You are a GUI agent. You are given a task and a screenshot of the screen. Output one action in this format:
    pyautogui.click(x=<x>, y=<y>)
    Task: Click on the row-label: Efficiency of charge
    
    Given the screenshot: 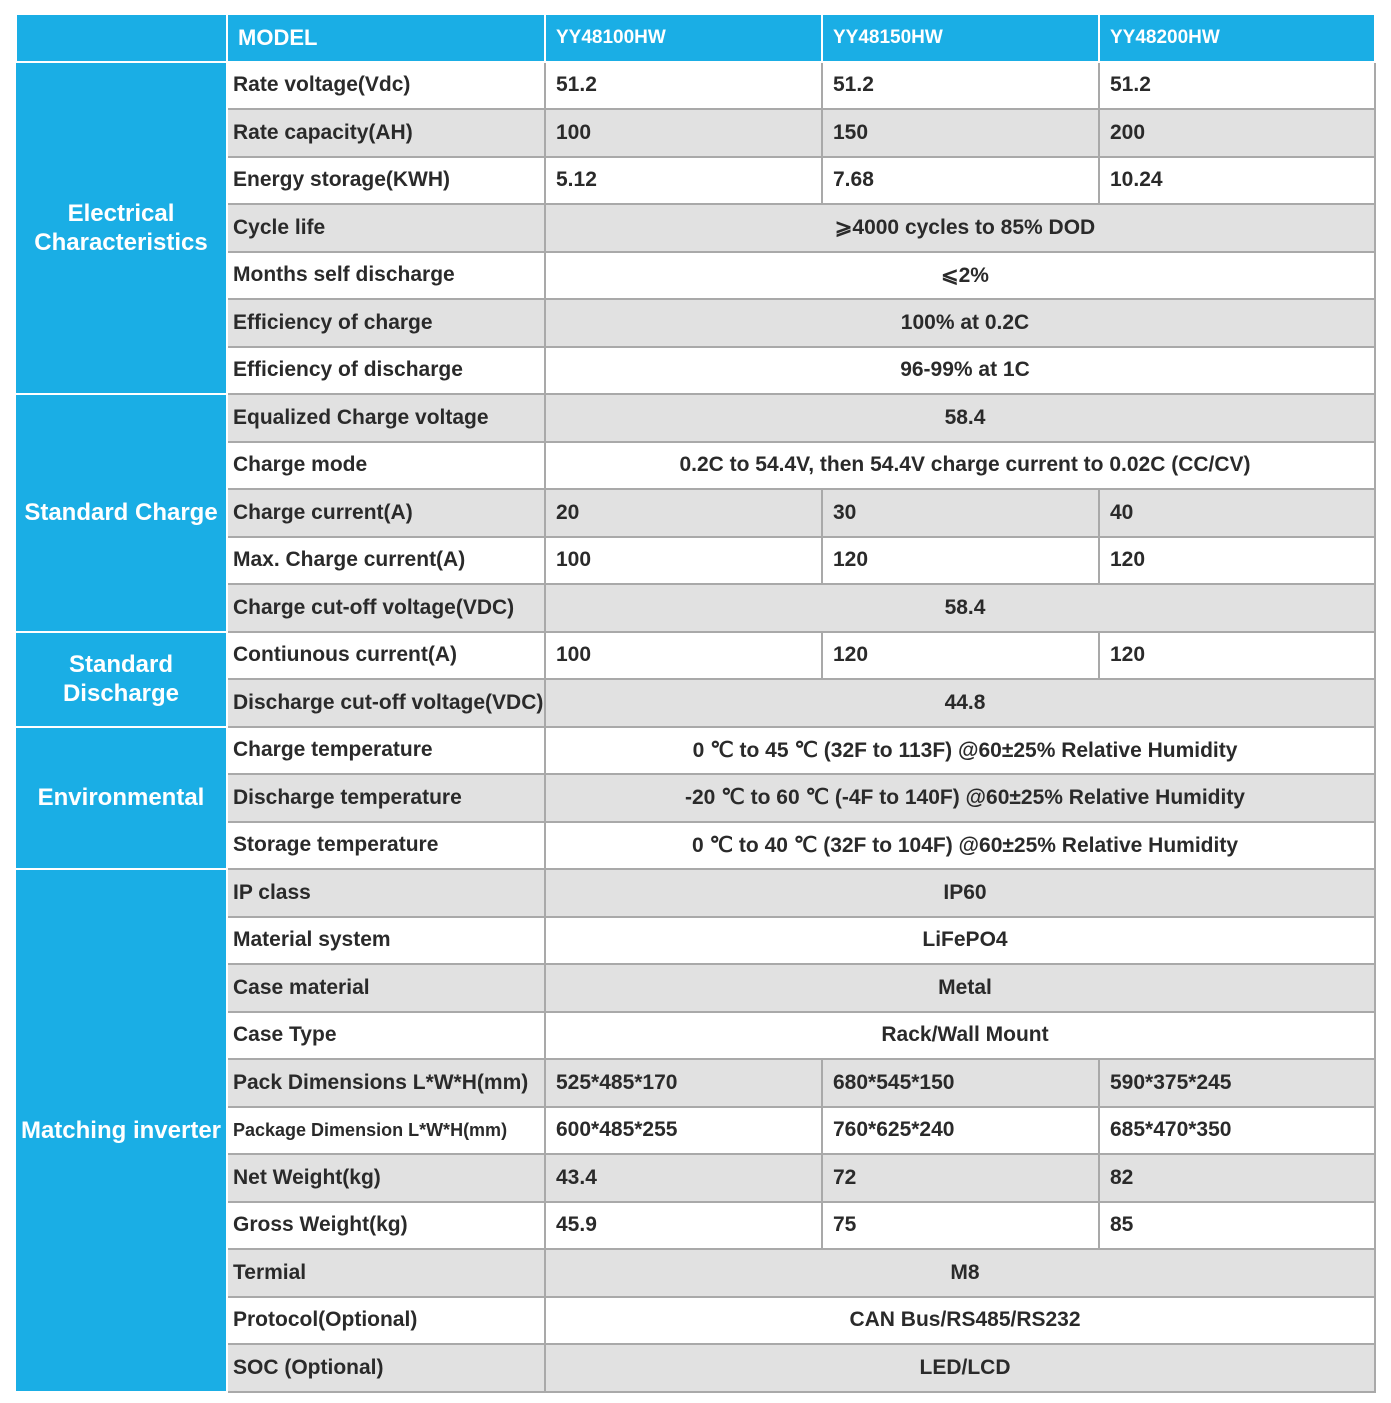 What is the action you would take?
    pyautogui.click(x=386, y=323)
    